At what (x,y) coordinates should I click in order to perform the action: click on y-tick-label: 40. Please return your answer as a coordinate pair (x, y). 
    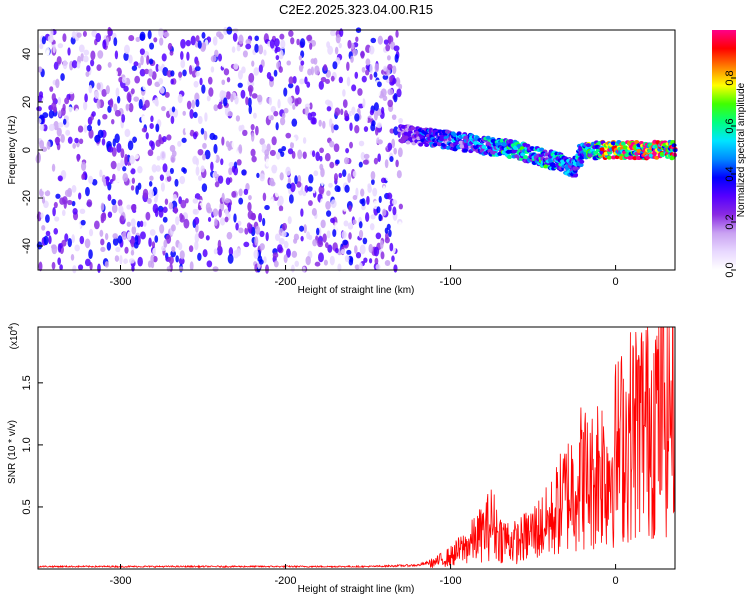
    Looking at the image, I should click on (27, 54).